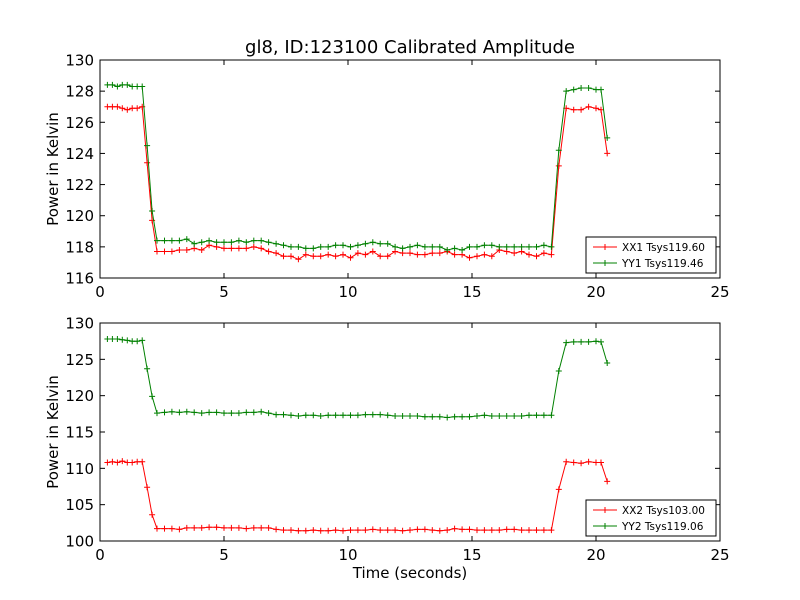  Describe the element at coordinates (79, 279) in the screenshot. I see `y-tick-label: 116` at that location.